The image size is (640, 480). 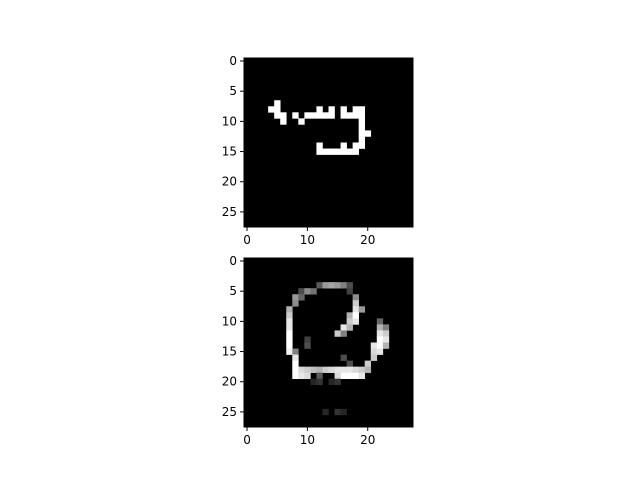 What do you see at coordinates (233, 261) in the screenshot?
I see `y-tick-label: 0` at bounding box center [233, 261].